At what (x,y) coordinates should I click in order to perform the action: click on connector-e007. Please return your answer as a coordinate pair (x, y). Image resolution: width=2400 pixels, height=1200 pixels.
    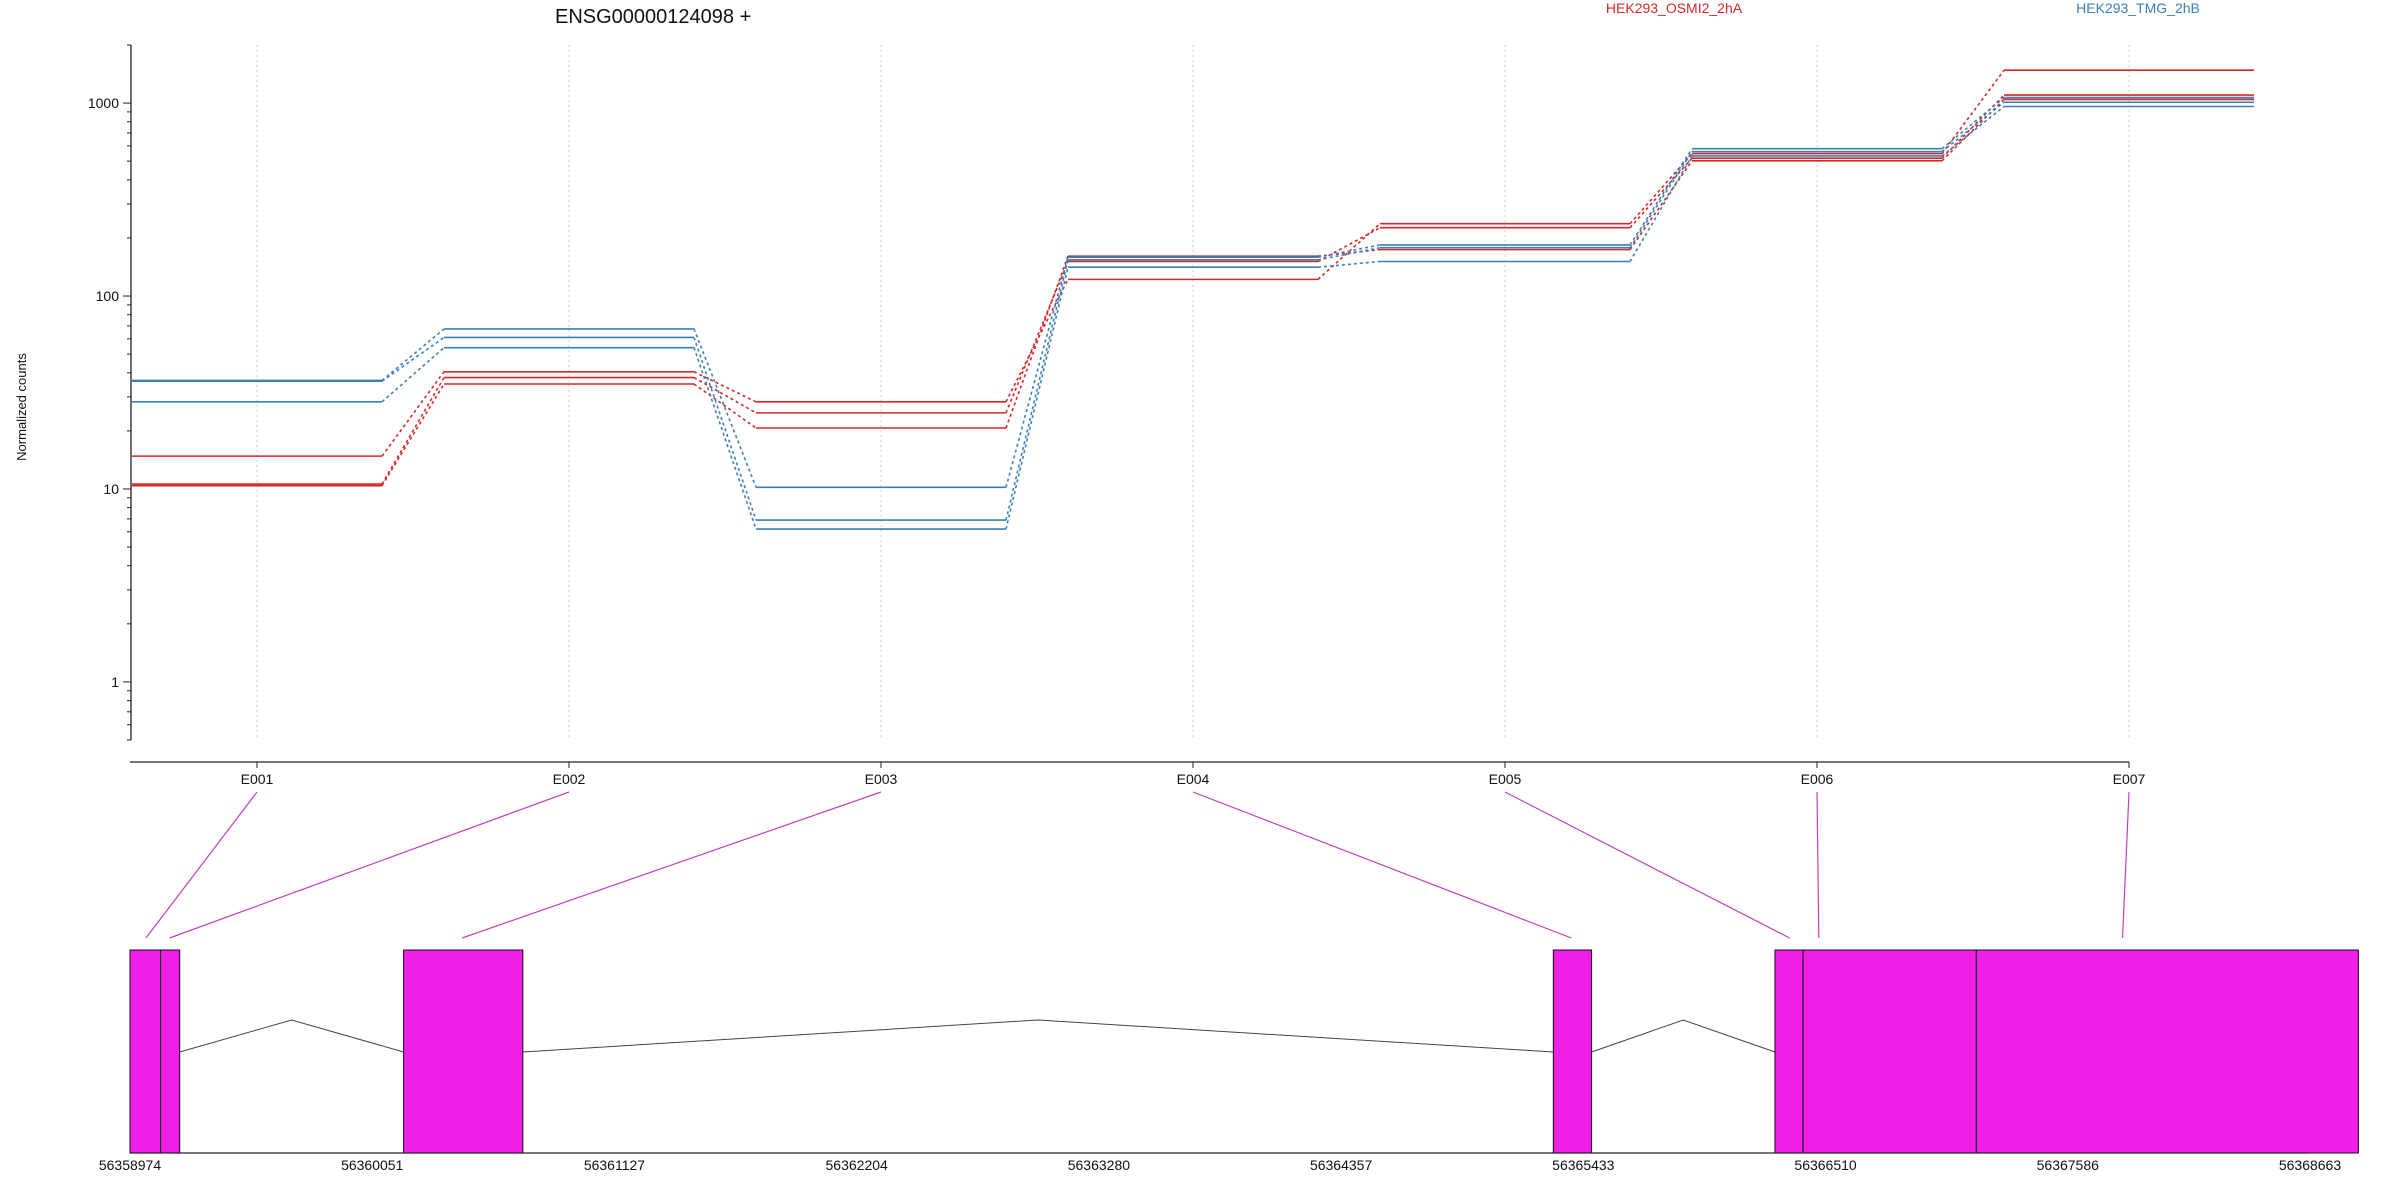
    Looking at the image, I should click on (2125, 865).